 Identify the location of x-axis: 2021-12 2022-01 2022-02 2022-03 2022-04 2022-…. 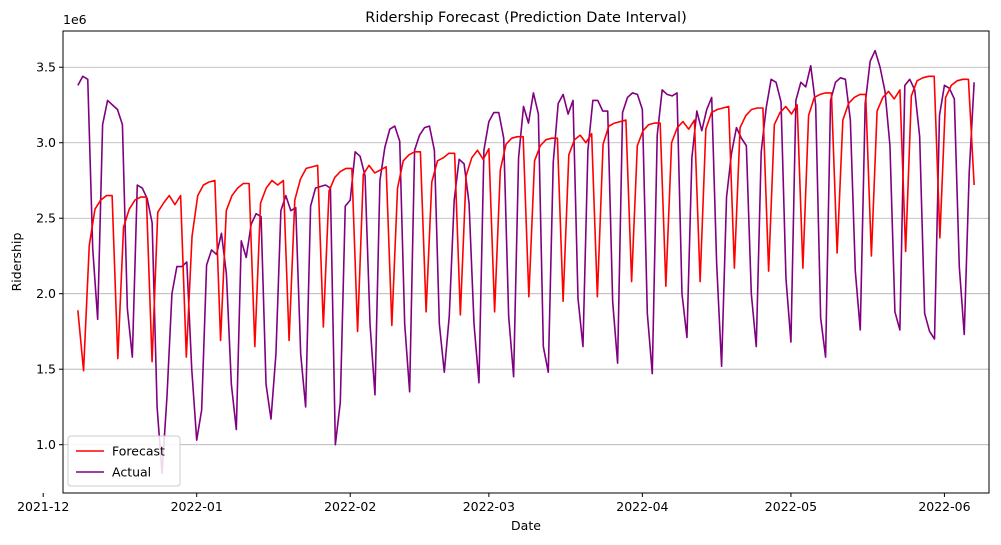
(494, 503).